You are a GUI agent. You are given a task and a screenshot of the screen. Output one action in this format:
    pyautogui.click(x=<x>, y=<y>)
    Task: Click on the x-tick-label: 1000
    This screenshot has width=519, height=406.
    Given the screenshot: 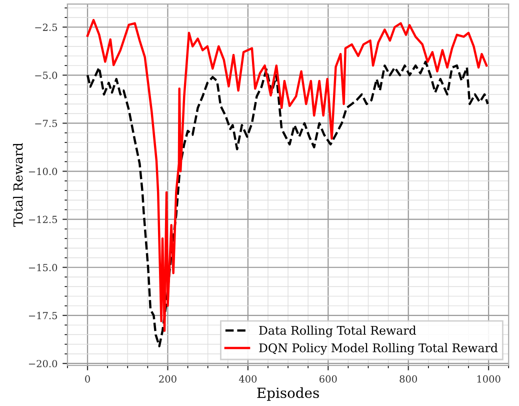 What is the action you would take?
    pyautogui.click(x=488, y=379)
    